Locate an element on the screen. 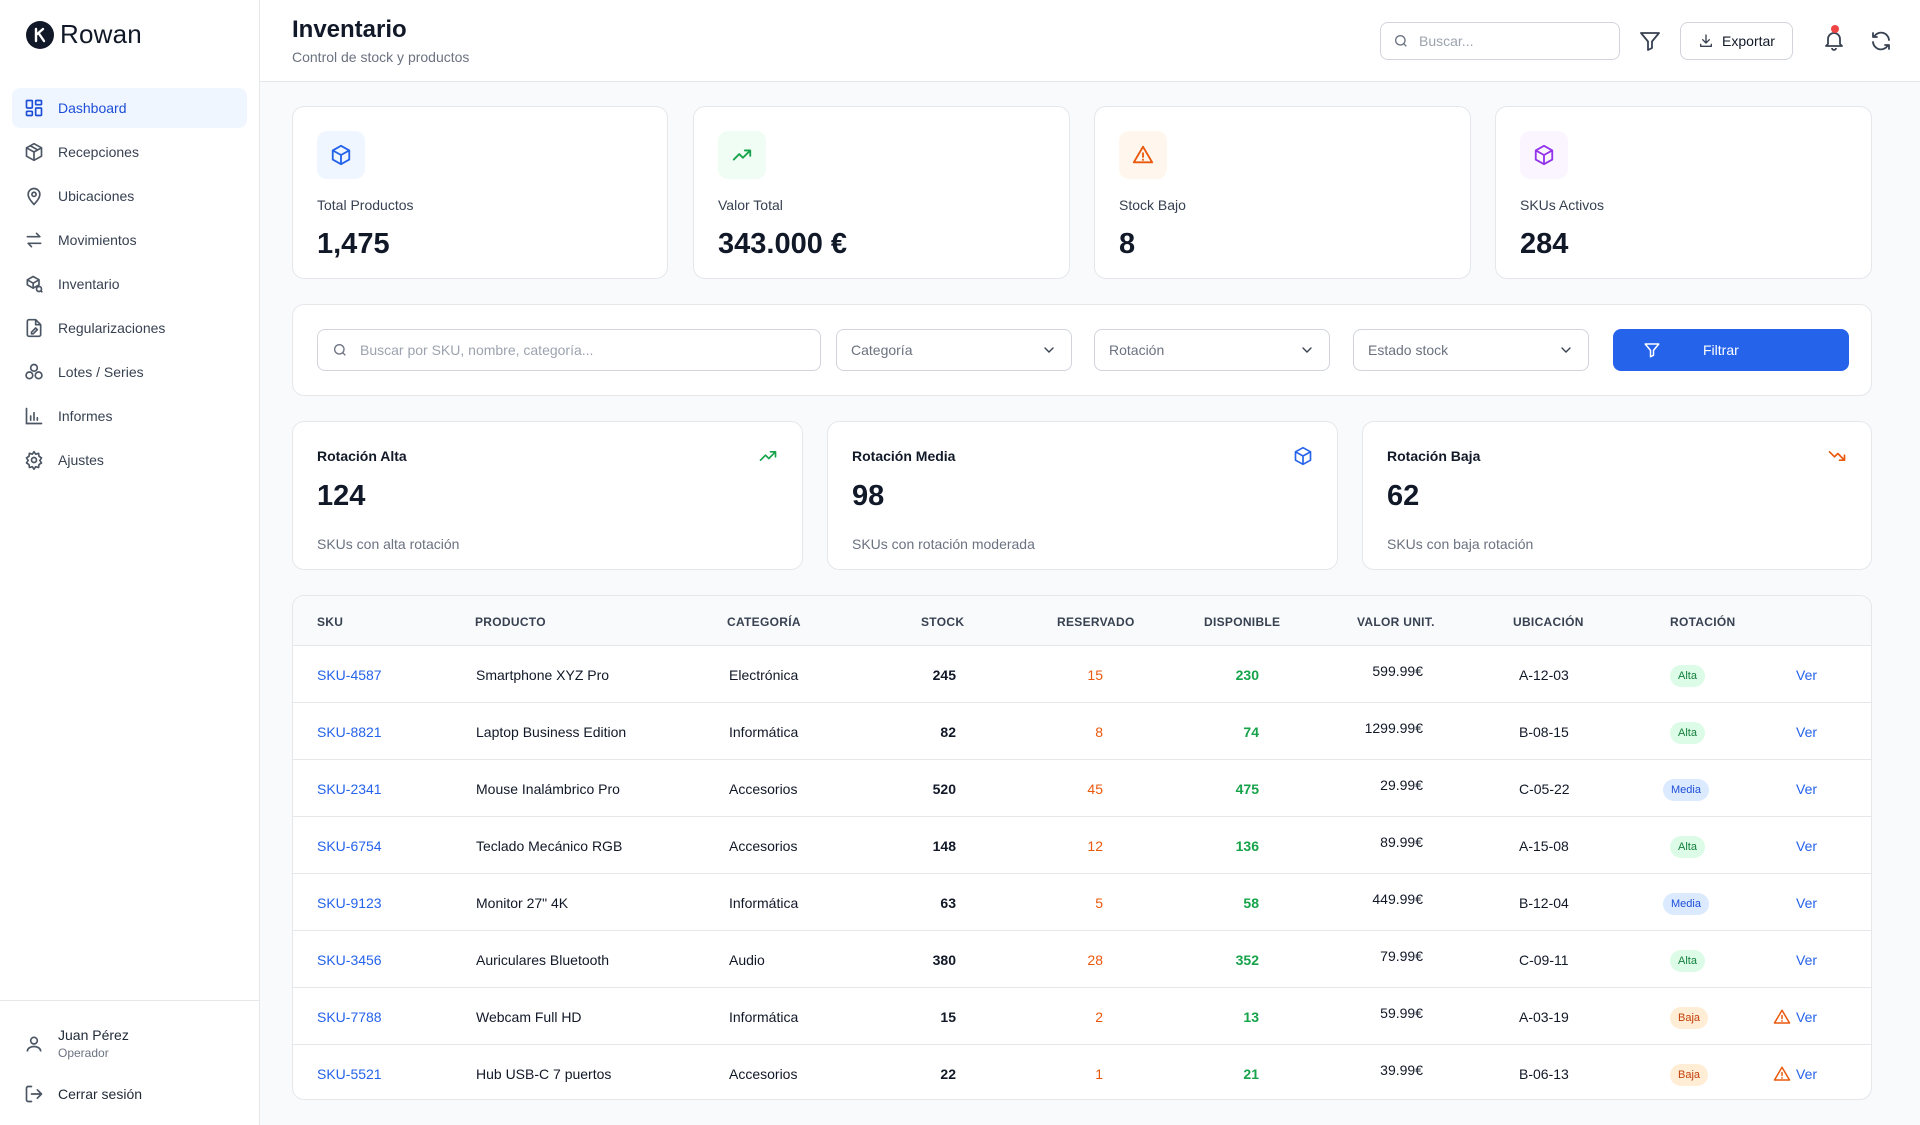 The width and height of the screenshot is (1920, 1125). chevron-down-icon is located at coordinates (1307, 350).